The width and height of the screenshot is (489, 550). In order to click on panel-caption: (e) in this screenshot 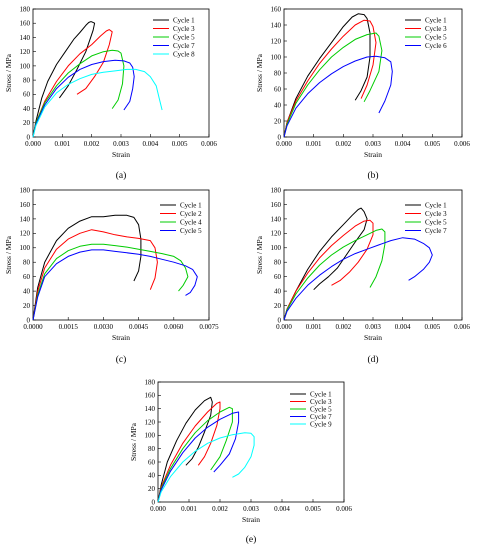, I will do `click(251, 539)`.